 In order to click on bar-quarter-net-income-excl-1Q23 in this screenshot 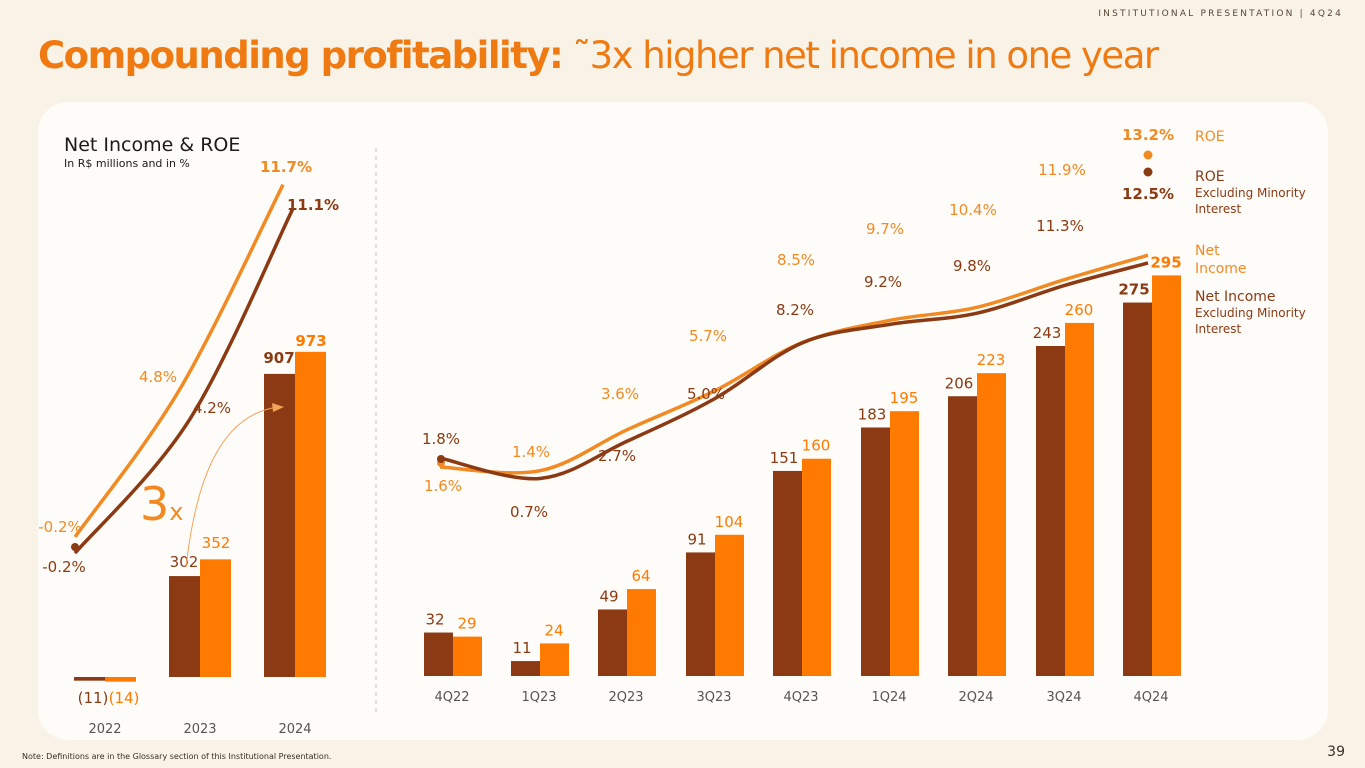, I will do `click(525, 668)`.